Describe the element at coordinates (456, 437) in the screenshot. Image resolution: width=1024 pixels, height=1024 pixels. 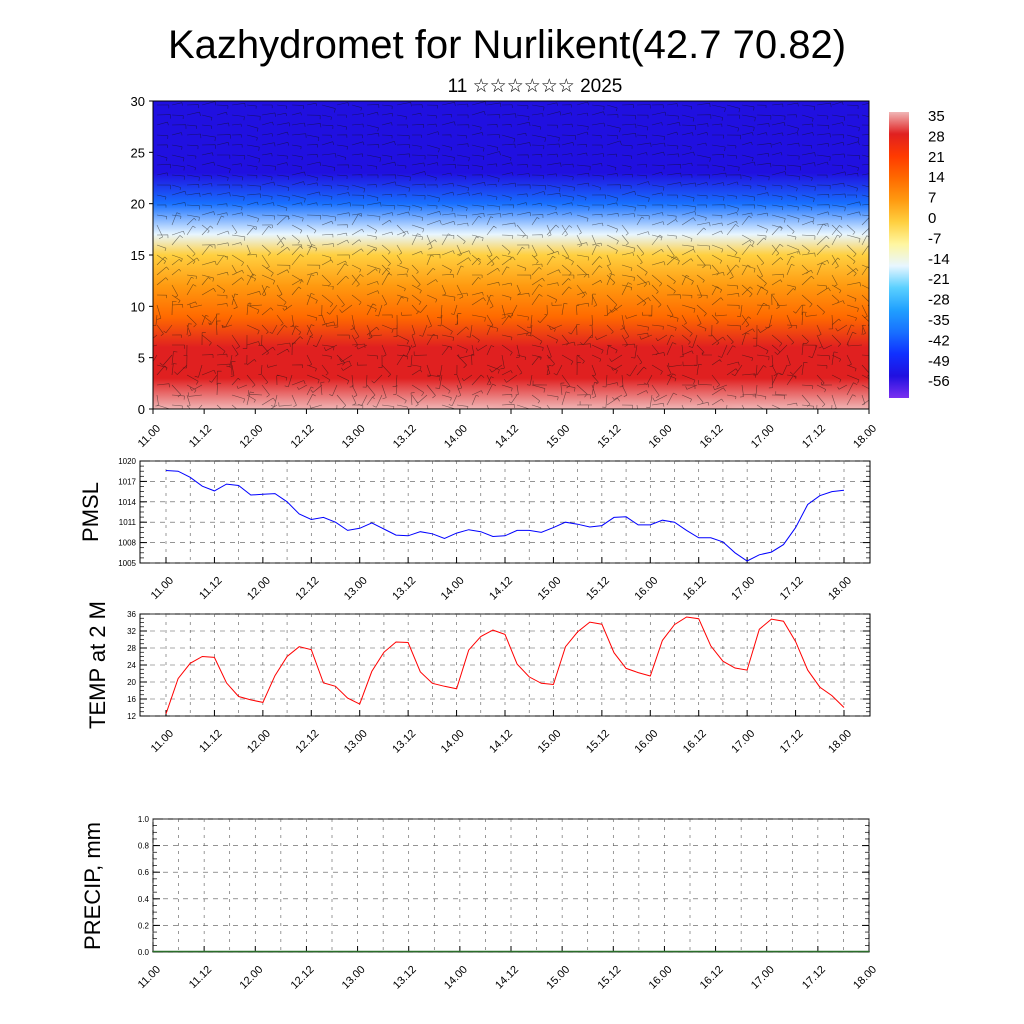
I see `cross-section-x-tick-label: 14.00` at that location.